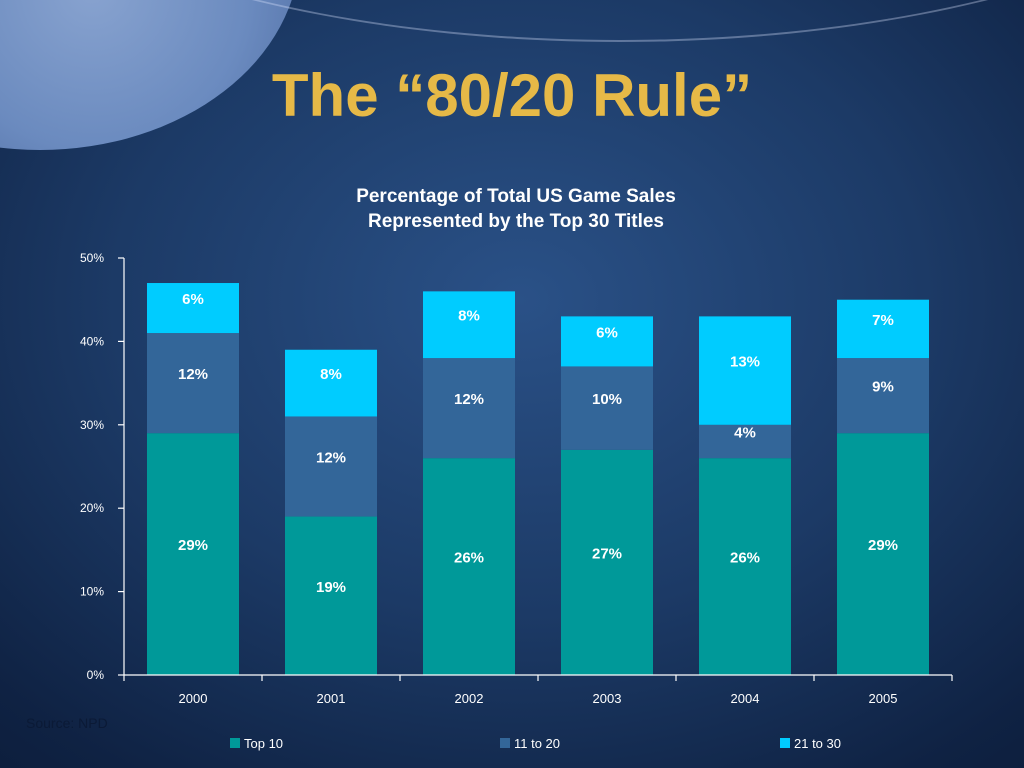  I want to click on data-label-2005-series-1: 29%, so click(883, 545).